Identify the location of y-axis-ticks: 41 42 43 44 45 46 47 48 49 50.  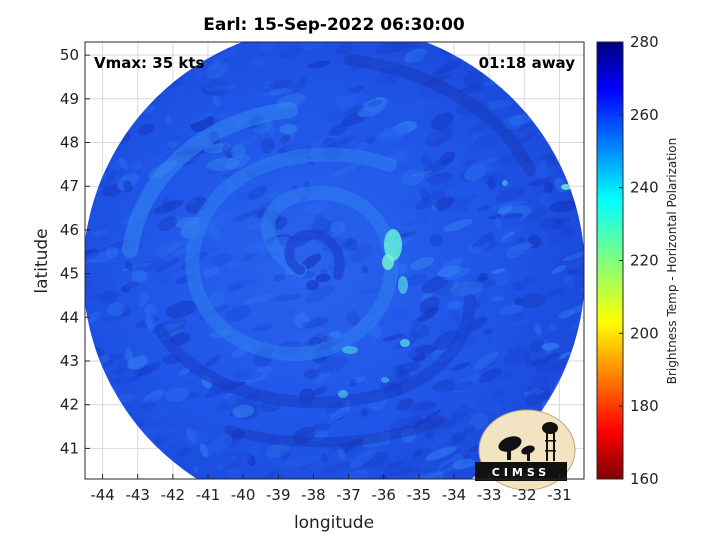
(75, 251).